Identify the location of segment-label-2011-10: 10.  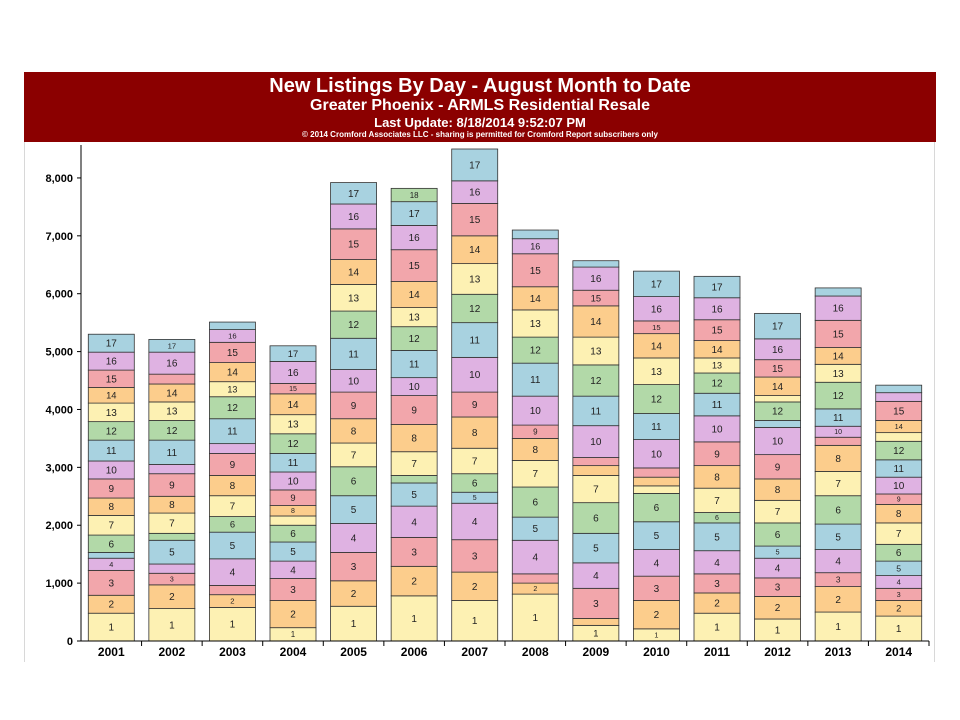
(717, 429).